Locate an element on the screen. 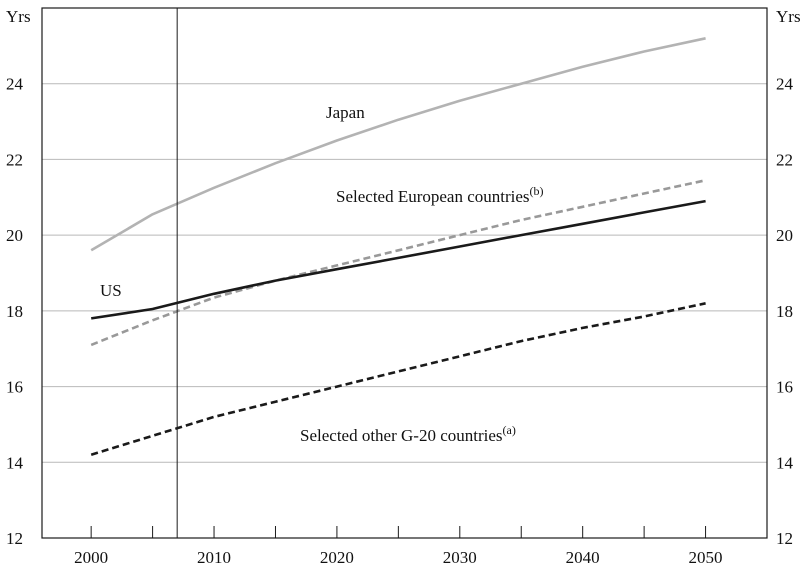  series-label-g20: Selected other G-20 countries(a) is located at coordinates (408, 434).